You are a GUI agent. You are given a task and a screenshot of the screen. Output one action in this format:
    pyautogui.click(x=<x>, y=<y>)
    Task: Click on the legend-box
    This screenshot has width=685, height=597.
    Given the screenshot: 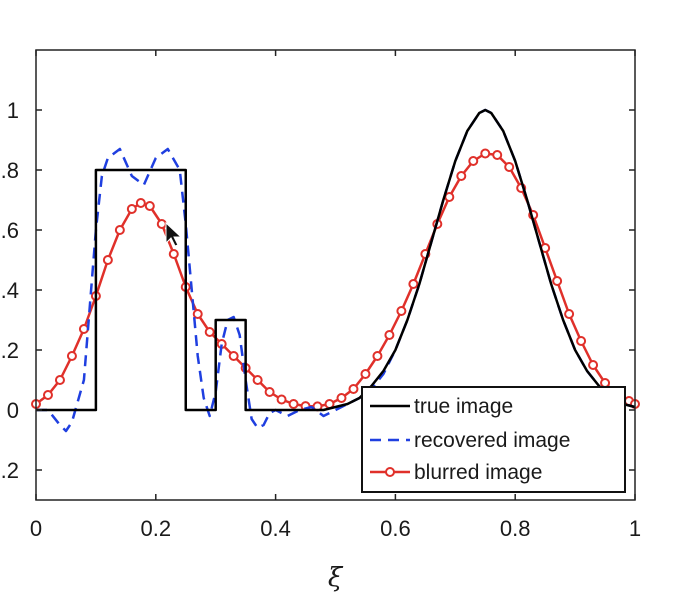 What is the action you would take?
    pyautogui.click(x=493, y=439)
    